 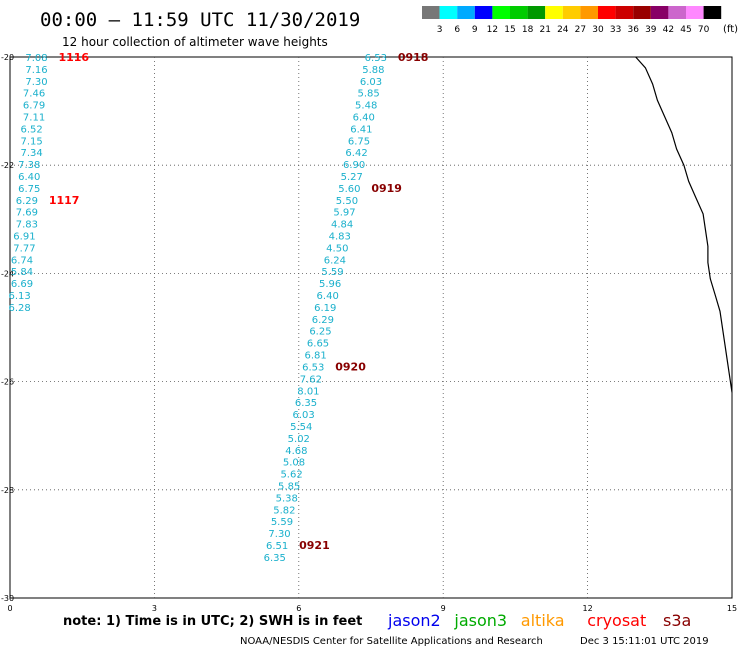 I want to click on wave-height-value: 5.02, so click(x=299, y=439).